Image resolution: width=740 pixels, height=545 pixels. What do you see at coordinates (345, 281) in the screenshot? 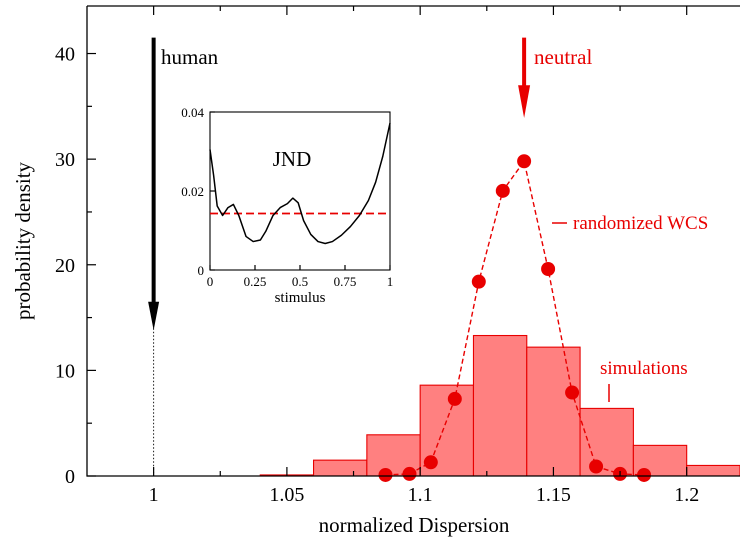
I see `inset-x-tick-label: 0.75` at bounding box center [345, 281].